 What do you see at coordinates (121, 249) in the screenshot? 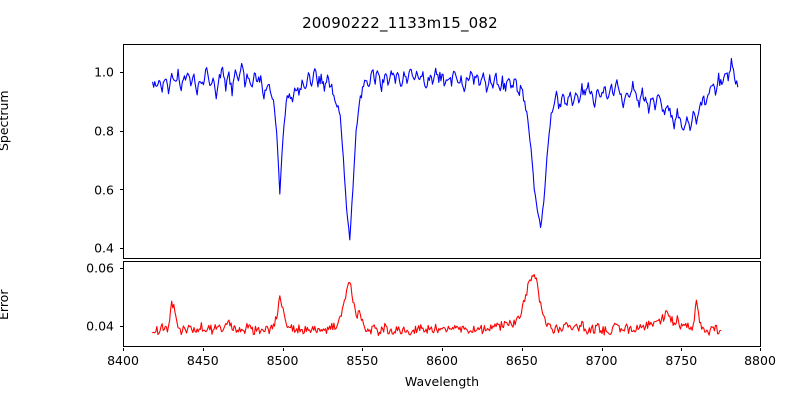
I see `spectrum-ytick-0.4` at bounding box center [121, 249].